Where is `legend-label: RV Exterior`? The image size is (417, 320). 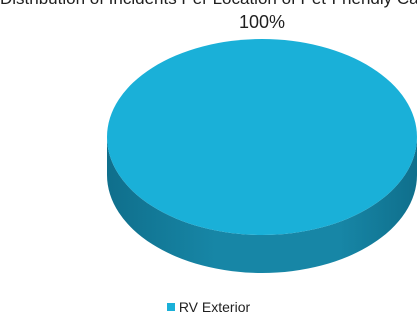 legend-label: RV Exterior is located at coordinates (214, 307).